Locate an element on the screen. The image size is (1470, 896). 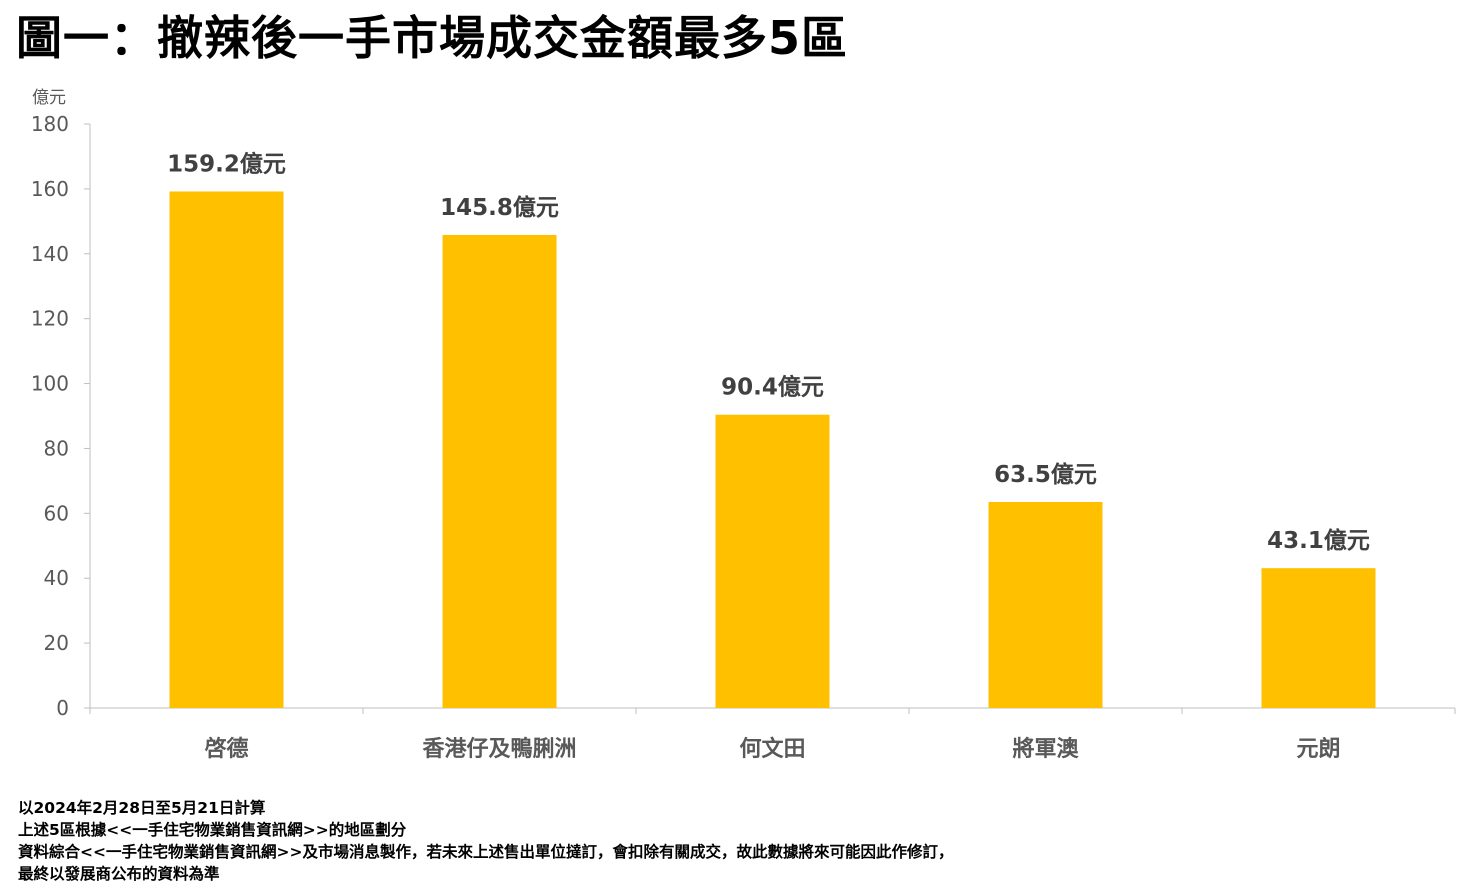
y-tick-label: 80 is located at coordinates (56, 448).